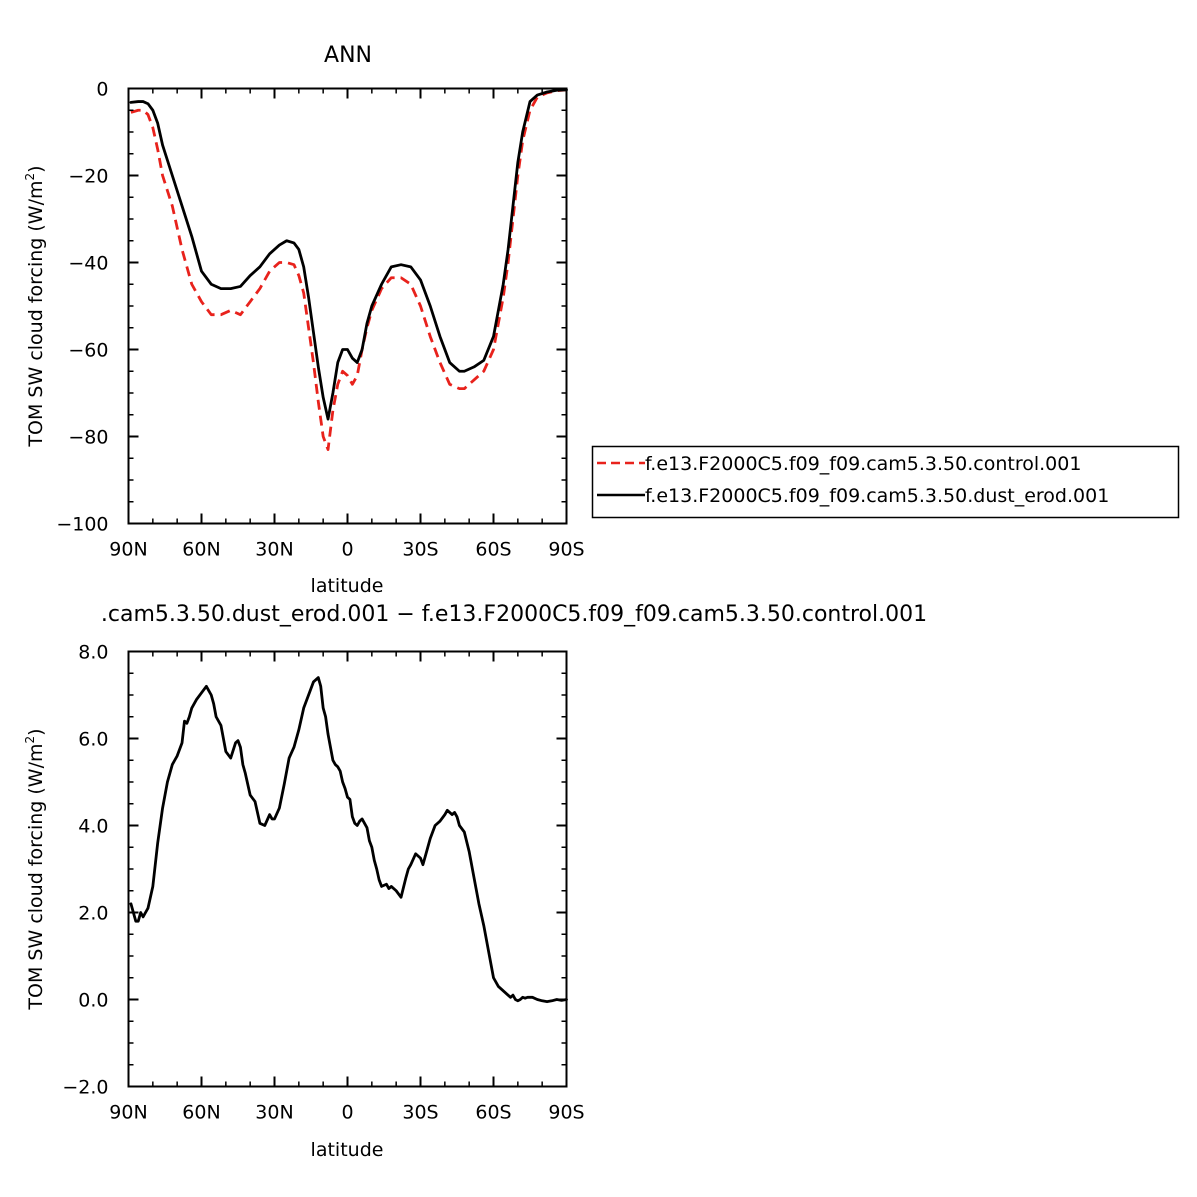 The height and width of the screenshot is (1197, 1197). I want to click on y-tick-label-top: −80, so click(88, 438).